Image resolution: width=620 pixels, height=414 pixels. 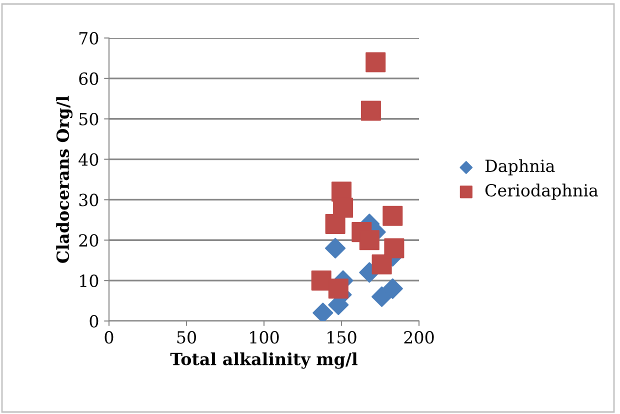 I want to click on y-tick-label: 20, so click(x=88, y=240).